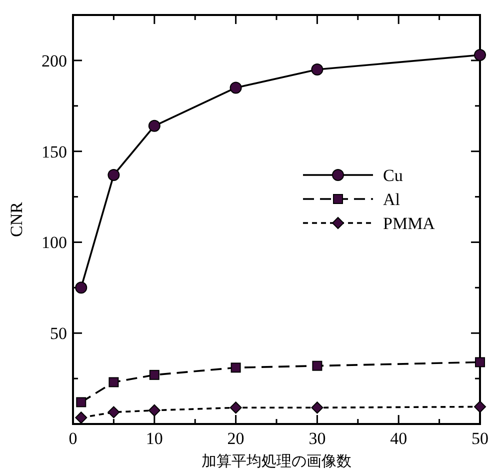 The width and height of the screenshot is (492, 475). What do you see at coordinates (54, 152) in the screenshot?
I see `y-tick-label: 150` at bounding box center [54, 152].